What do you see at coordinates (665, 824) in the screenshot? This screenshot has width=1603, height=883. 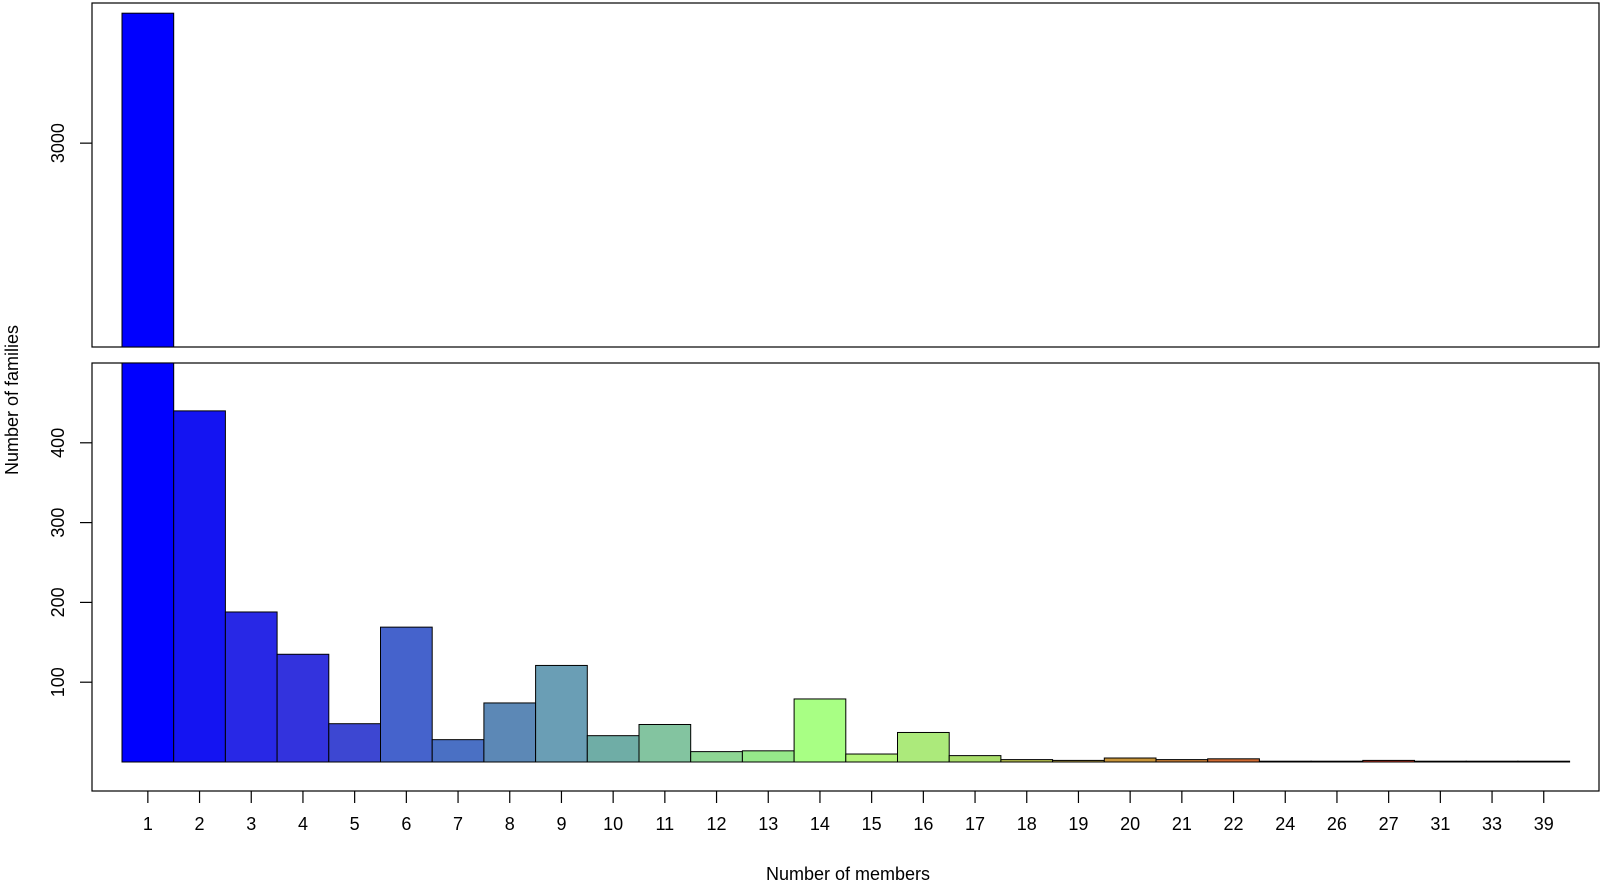 I see `x-tick-label-11: 11` at bounding box center [665, 824].